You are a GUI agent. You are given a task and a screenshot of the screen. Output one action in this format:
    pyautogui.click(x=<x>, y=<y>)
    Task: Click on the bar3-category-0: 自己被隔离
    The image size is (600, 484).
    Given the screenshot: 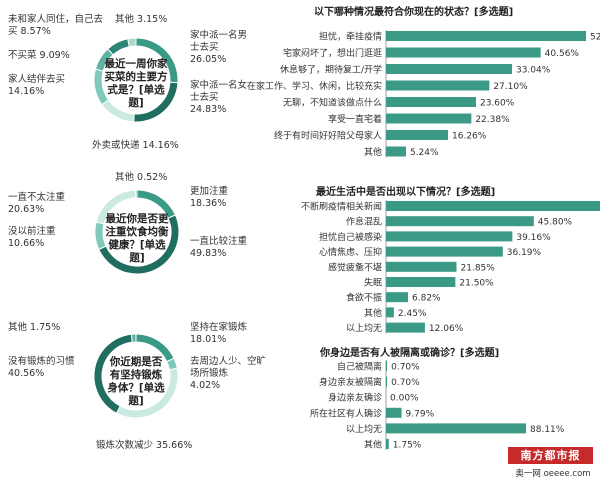 What is the action you would take?
    pyautogui.click(x=359, y=367)
    